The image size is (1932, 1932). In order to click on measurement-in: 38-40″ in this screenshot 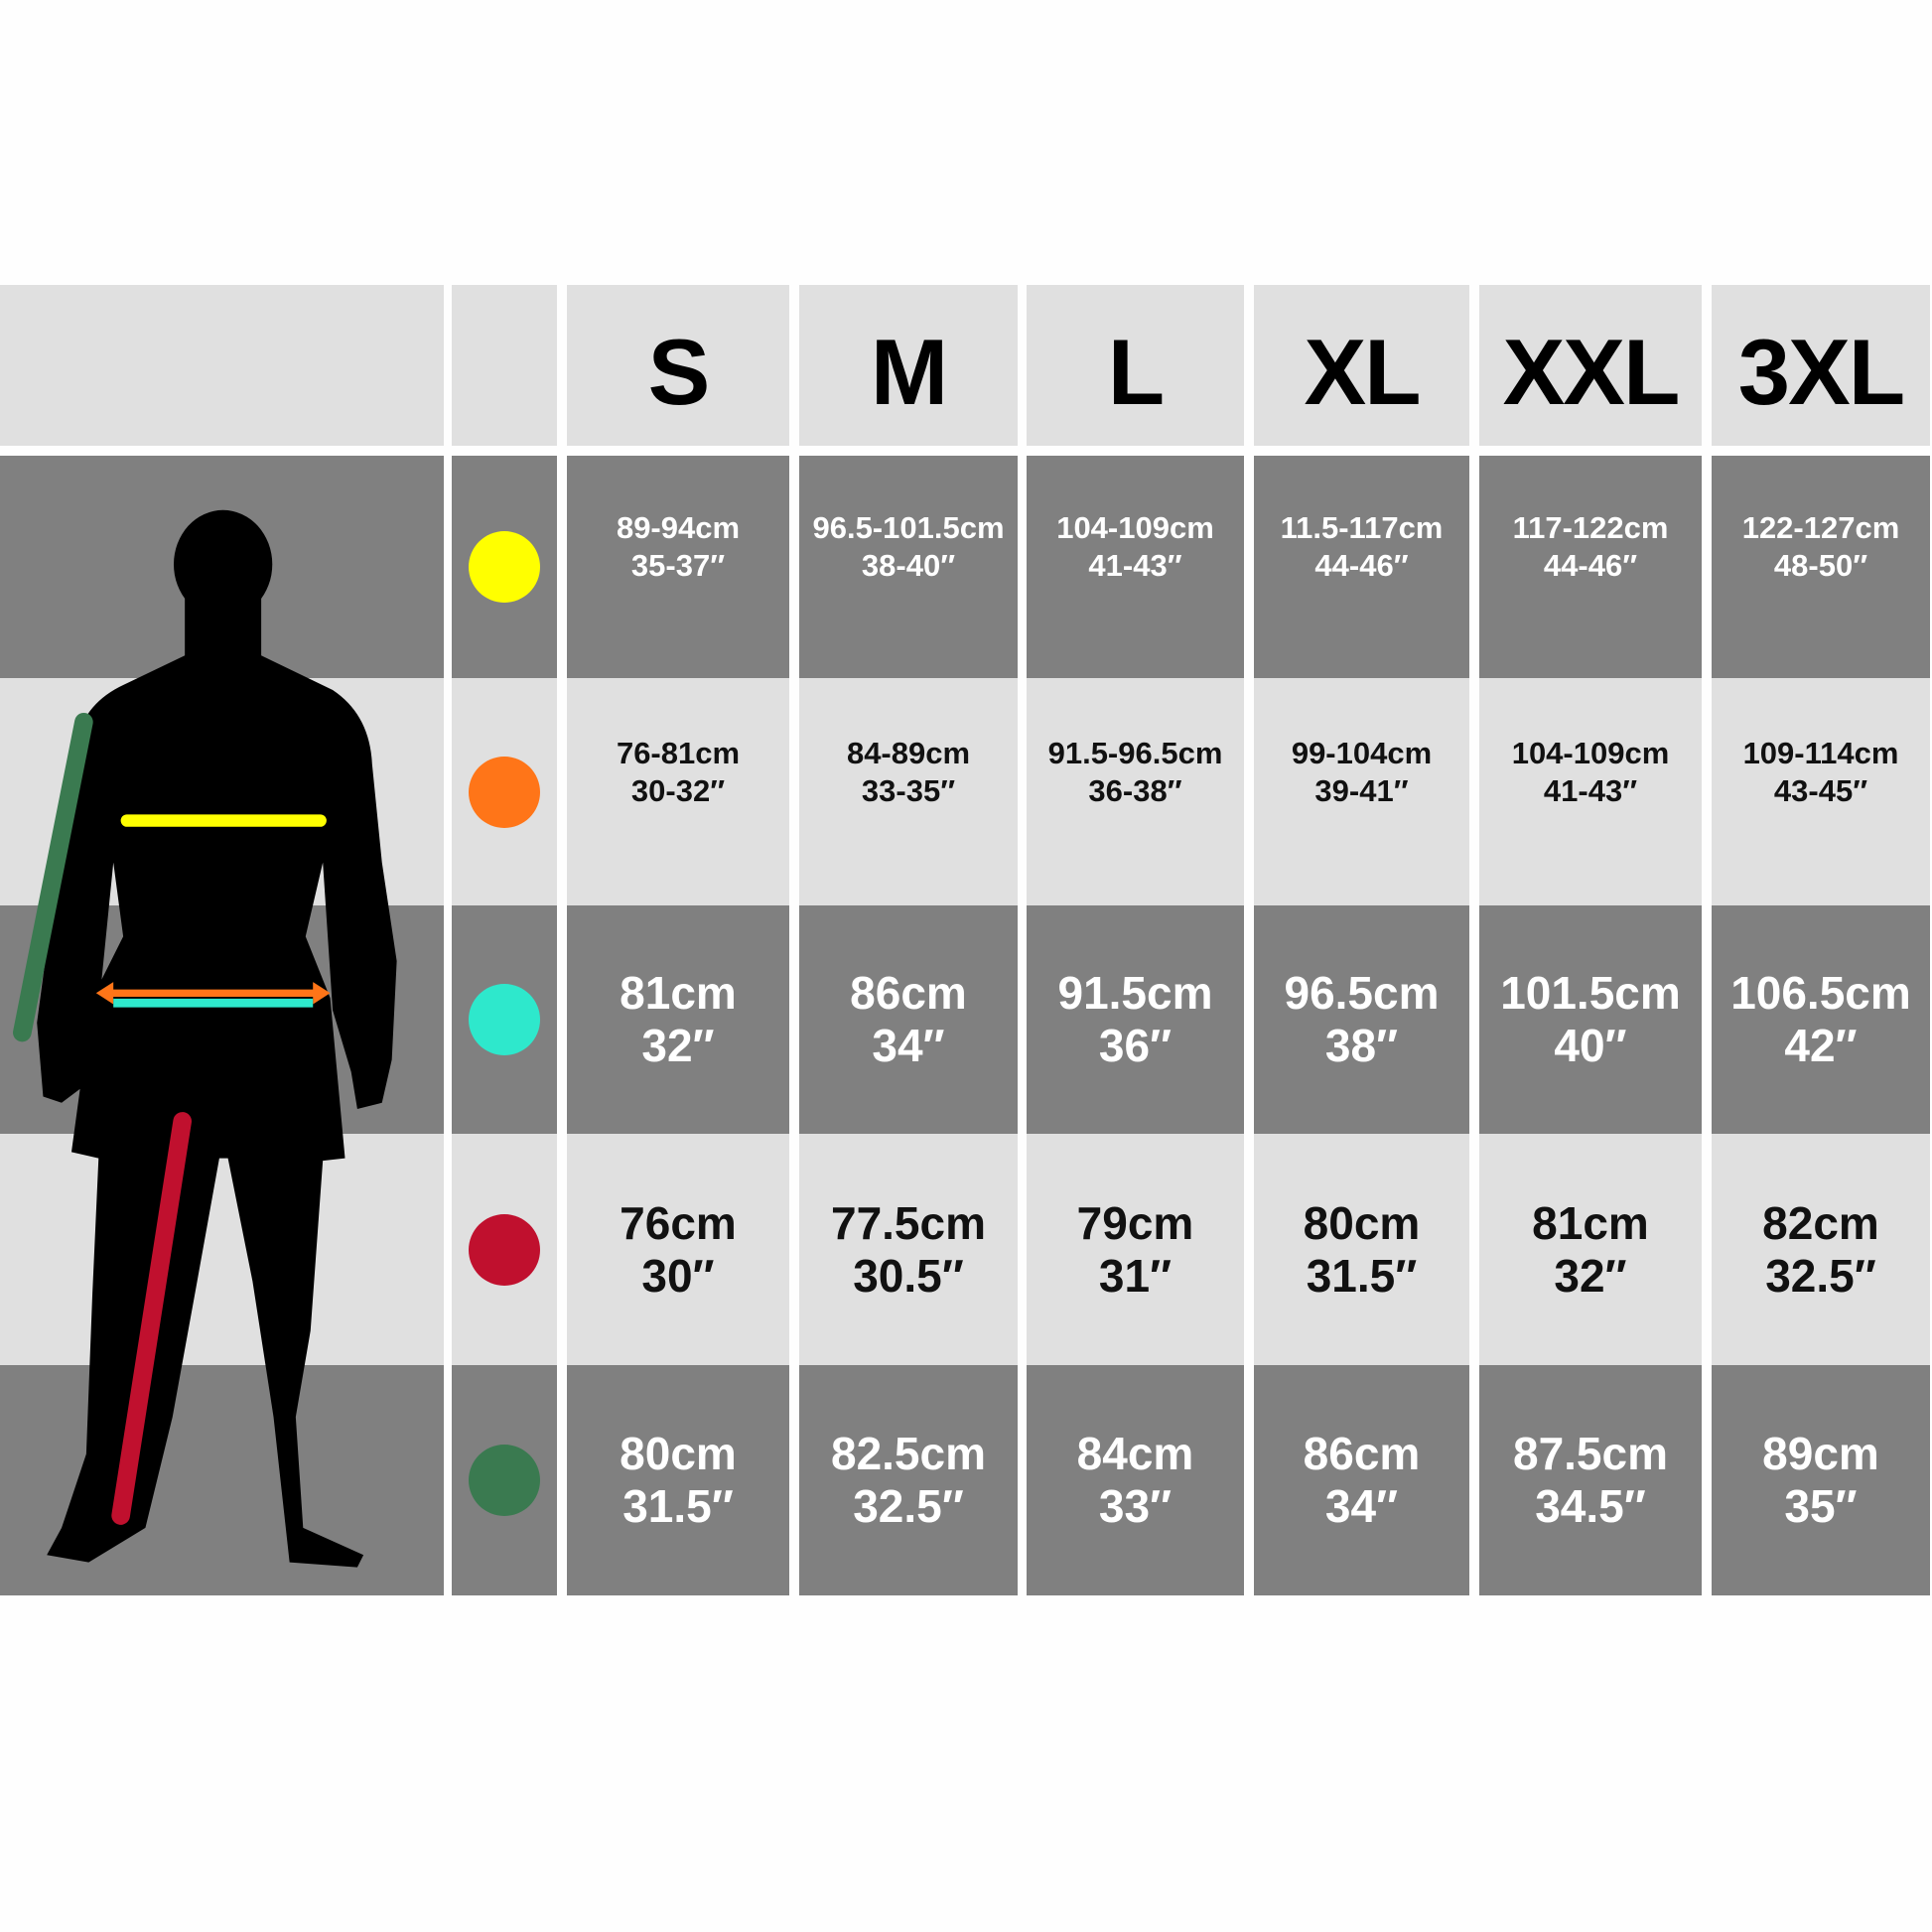, I will do `click(909, 565)`.